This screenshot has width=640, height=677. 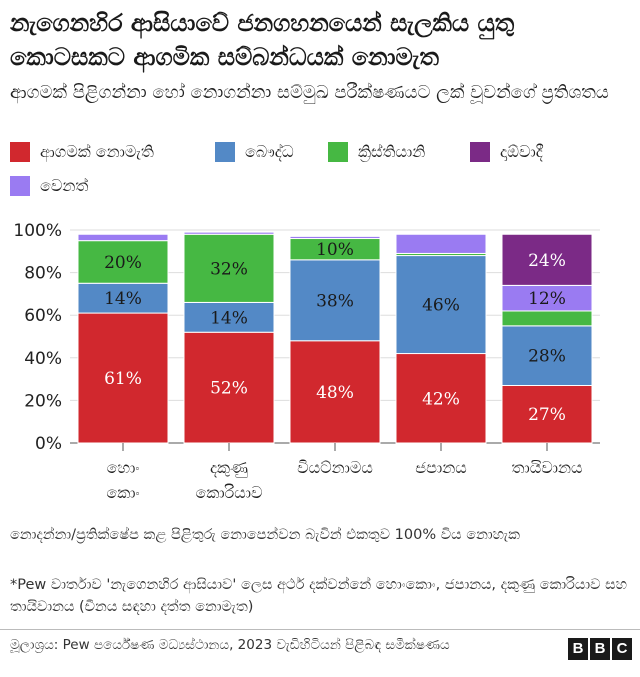 I want to click on x-tick-label: ජපානය, so click(x=440, y=467).